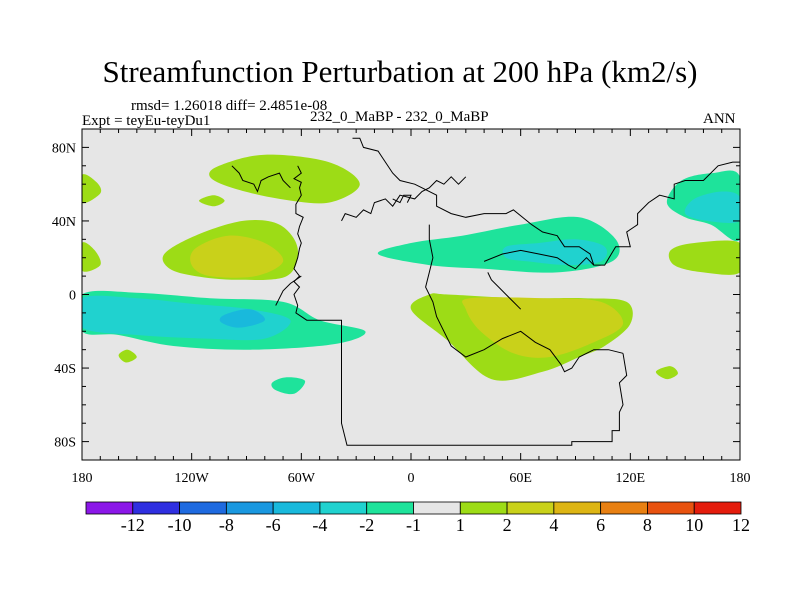 The width and height of the screenshot is (800, 600). Describe the element at coordinates (192, 478) in the screenshot. I see `x-tick-label: 120W` at that location.